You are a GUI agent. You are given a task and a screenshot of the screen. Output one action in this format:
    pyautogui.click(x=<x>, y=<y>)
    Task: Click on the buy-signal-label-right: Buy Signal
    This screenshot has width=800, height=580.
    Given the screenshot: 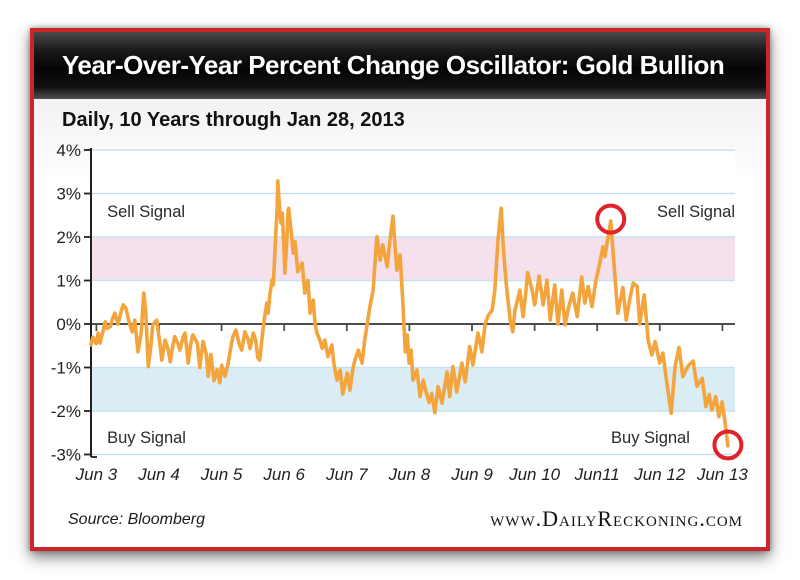 What is the action you would take?
    pyautogui.click(x=650, y=438)
    